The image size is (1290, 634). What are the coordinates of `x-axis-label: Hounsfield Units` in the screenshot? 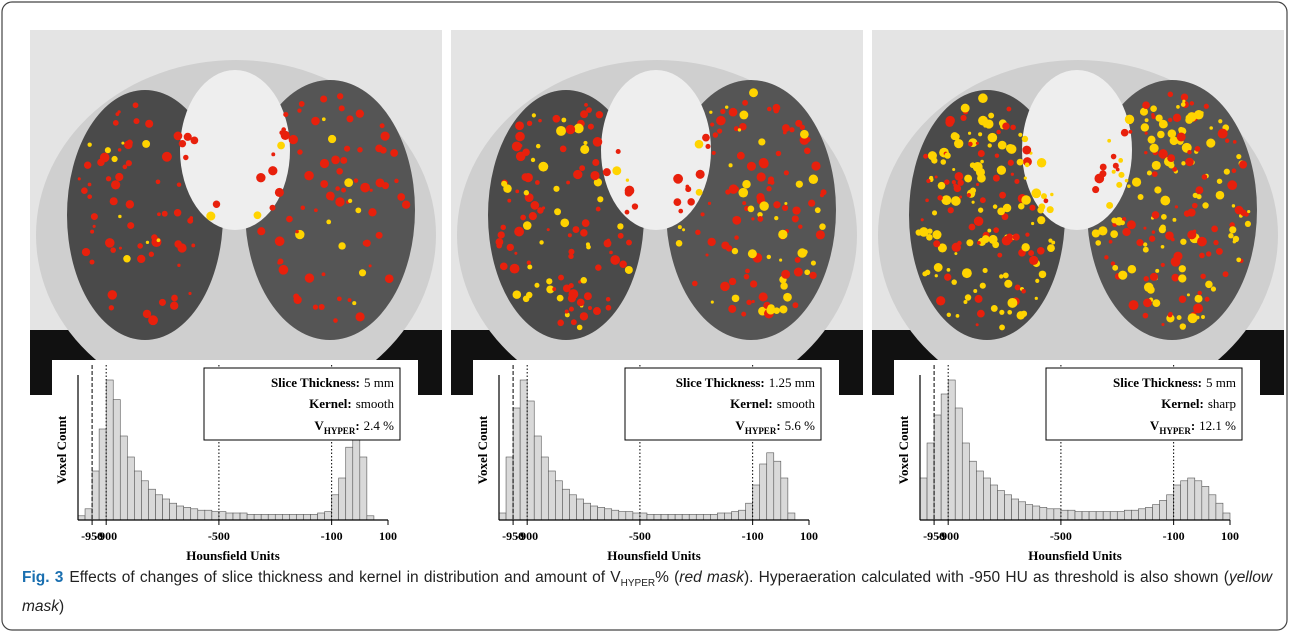 It's located at (233, 555).